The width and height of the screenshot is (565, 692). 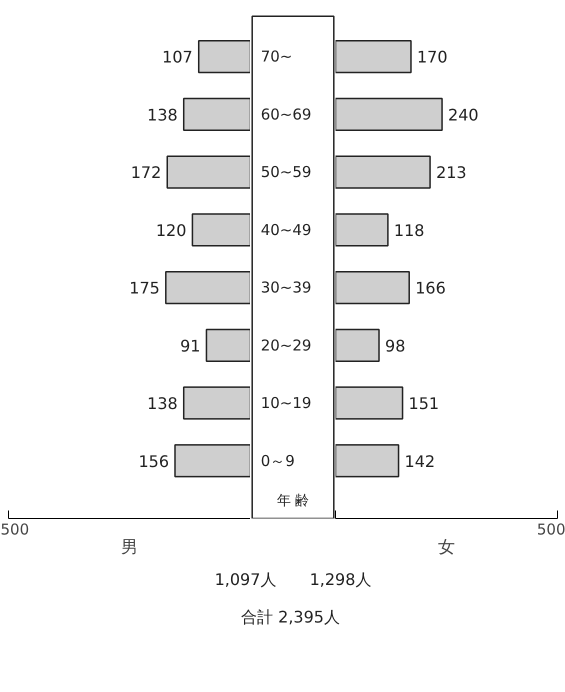 I want to click on y-tick-label: 0～9, so click(x=277, y=461).